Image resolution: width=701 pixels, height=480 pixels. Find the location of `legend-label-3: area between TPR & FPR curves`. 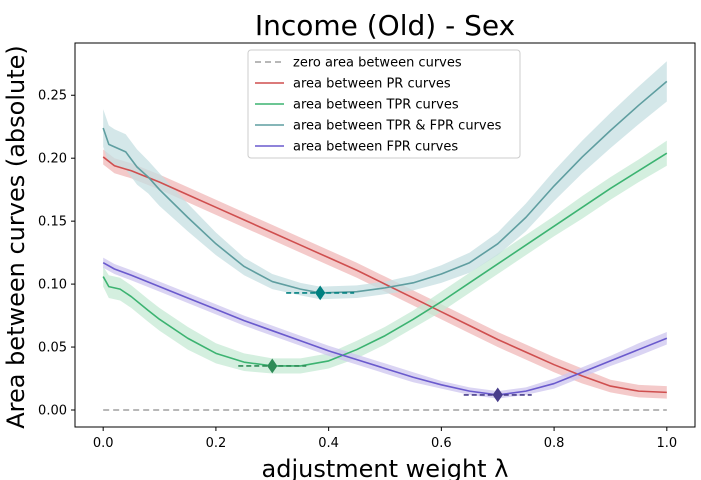

legend-label-3: area between TPR & FPR curves is located at coordinates (397, 126).